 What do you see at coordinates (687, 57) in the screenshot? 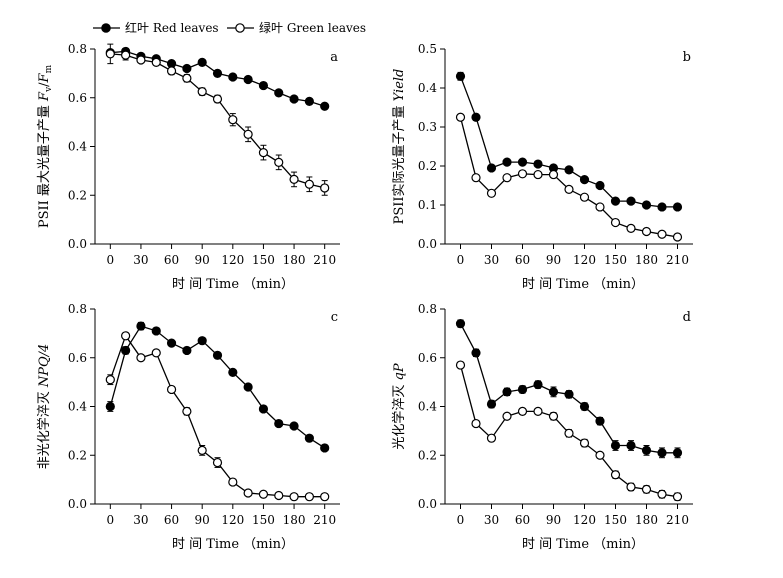
I see `panel-letter: b` at bounding box center [687, 57].